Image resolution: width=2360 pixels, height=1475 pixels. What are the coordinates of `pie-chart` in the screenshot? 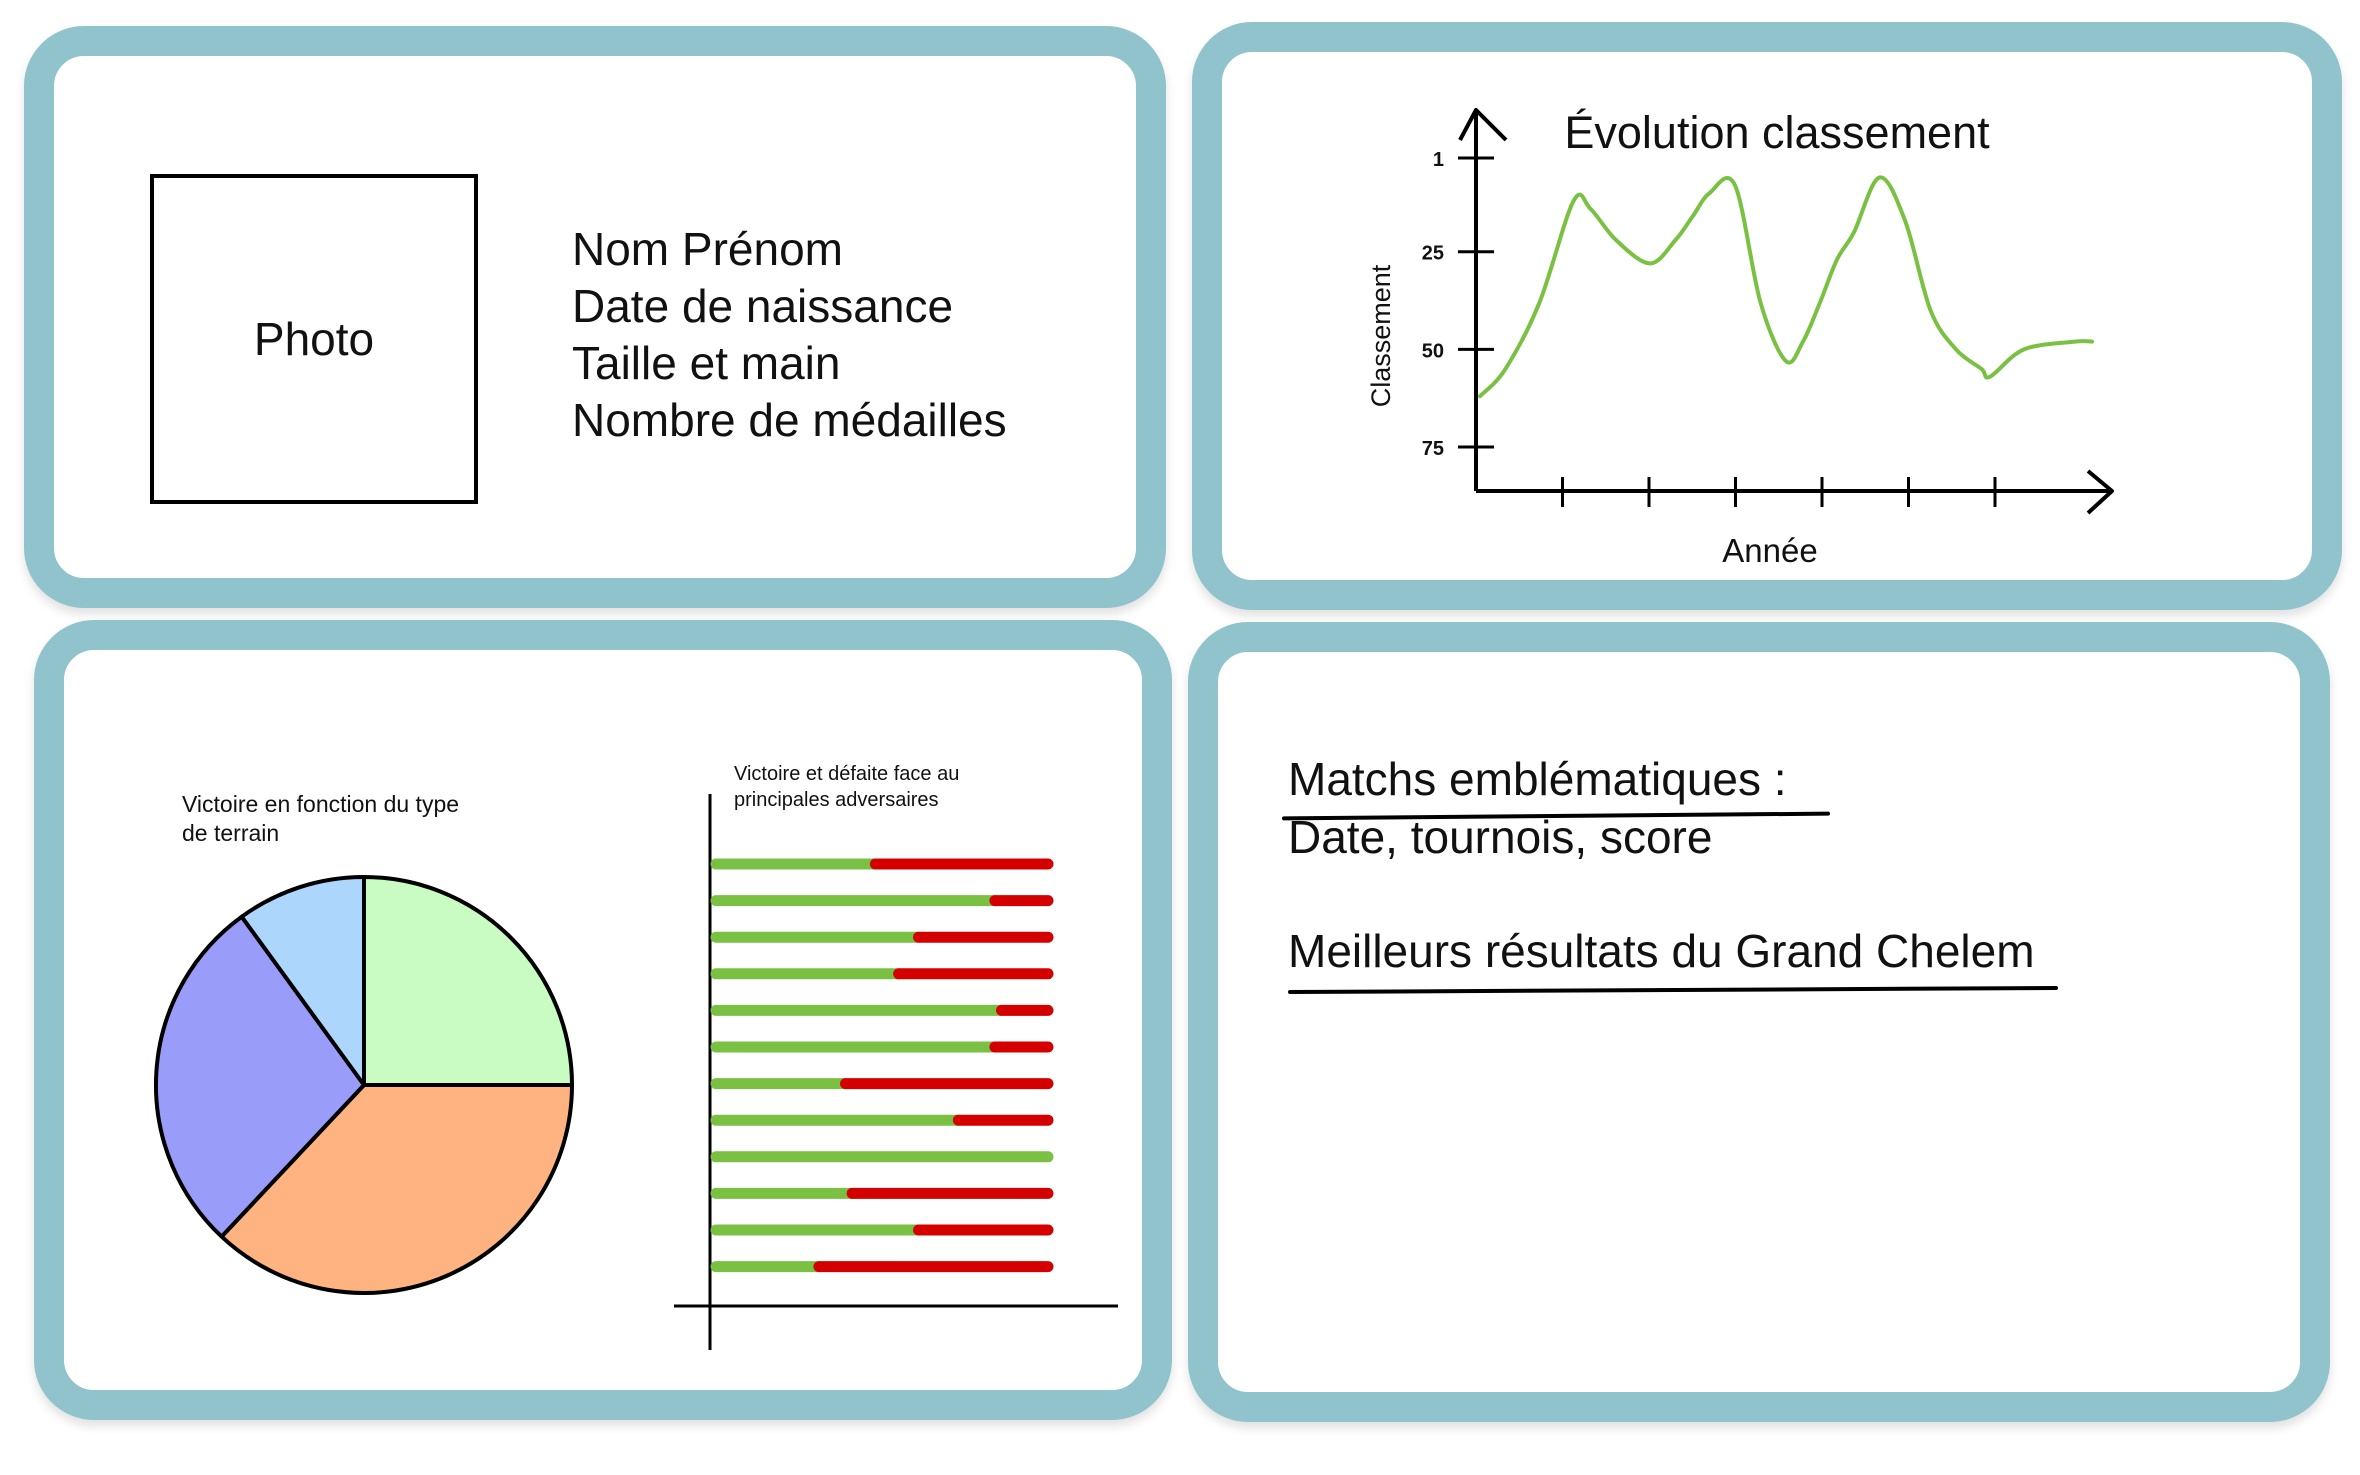 It's located at (364, 1084).